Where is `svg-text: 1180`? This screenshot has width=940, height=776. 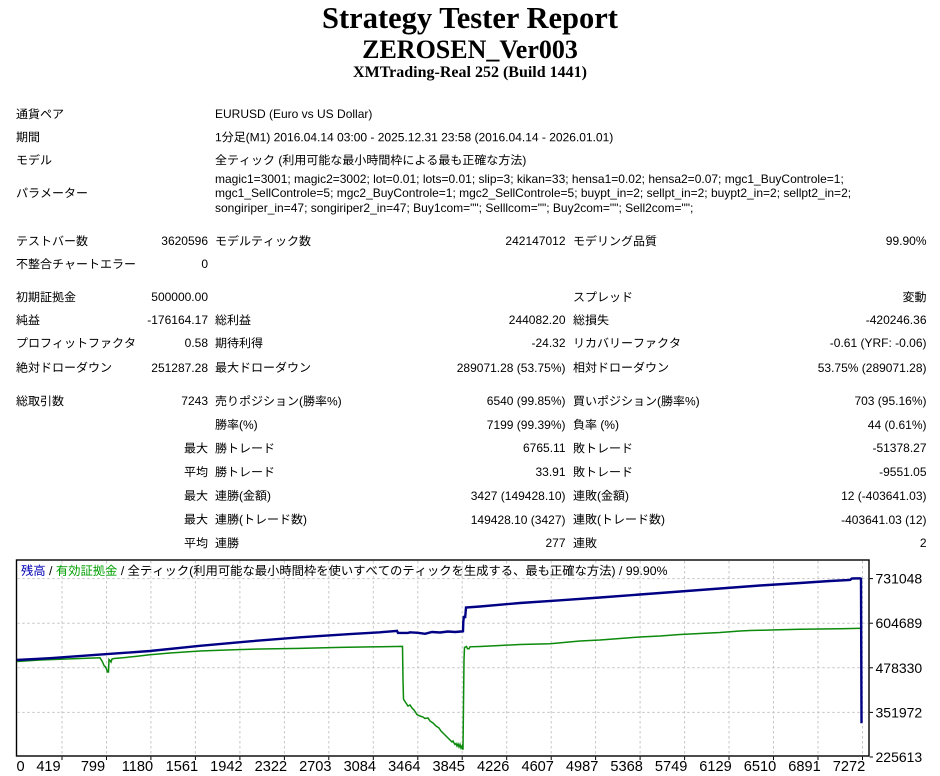
svg-text: 1180 is located at coordinates (137, 767).